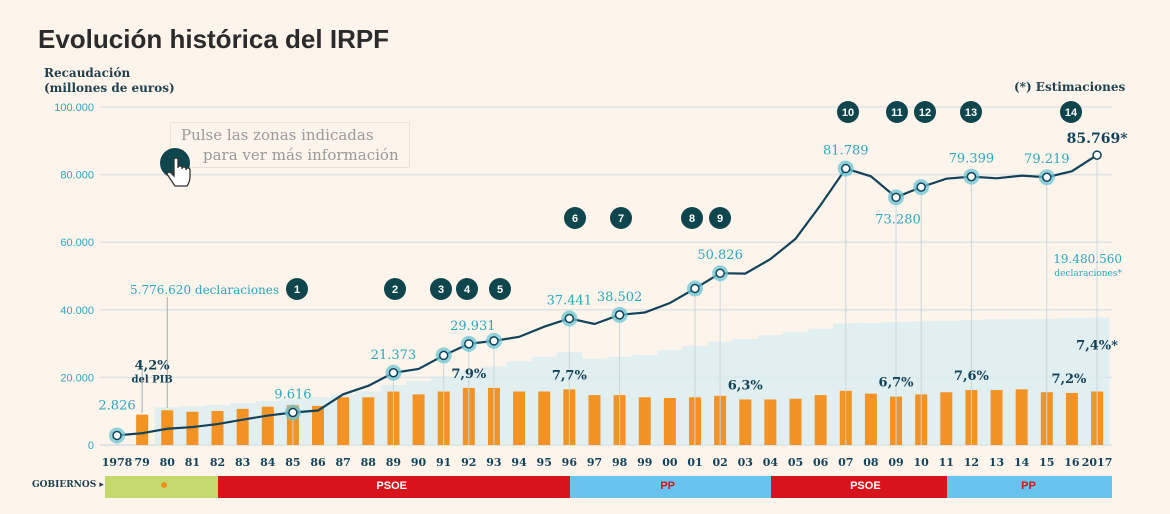  I want to click on bar-1995, so click(544, 418).